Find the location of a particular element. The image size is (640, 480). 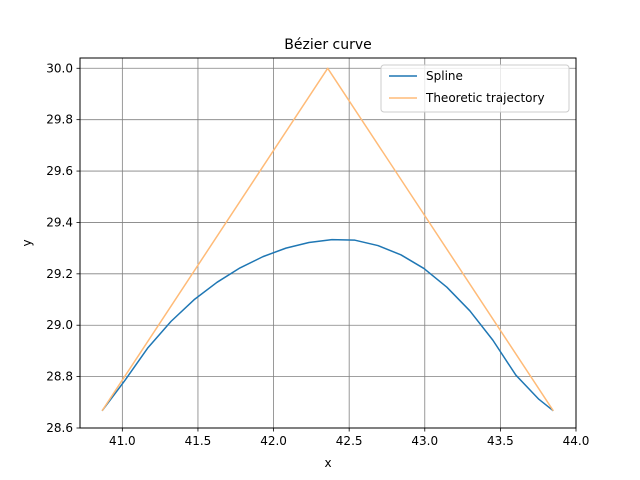

y-tick-label: 30.0 is located at coordinates (59, 68).